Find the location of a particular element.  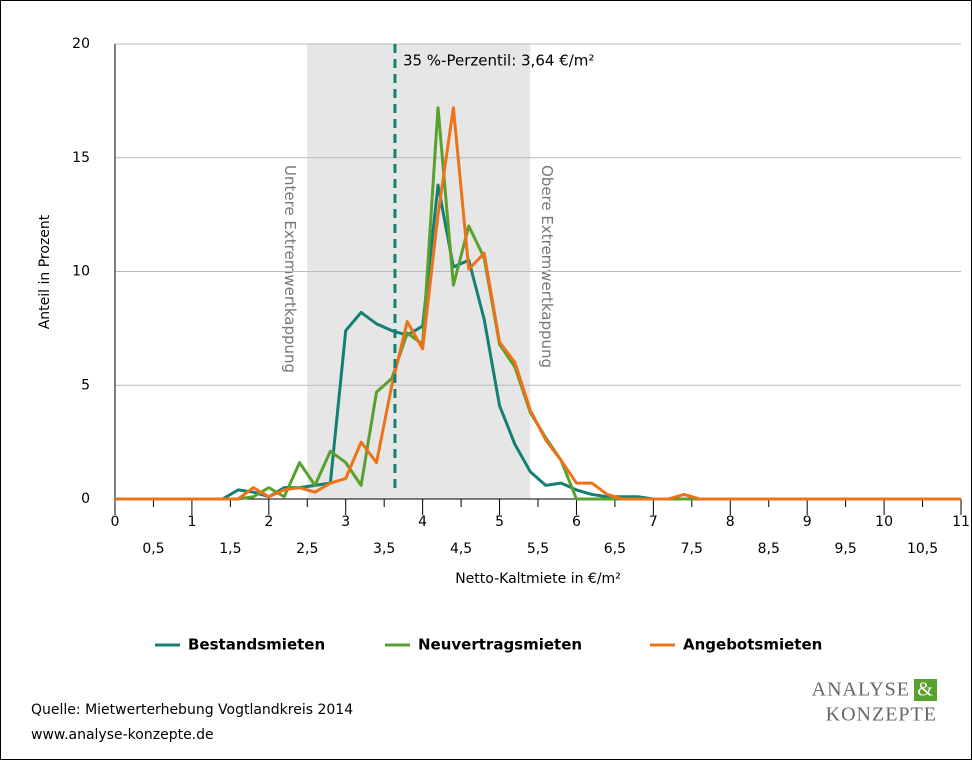

annotation: Obere Extremwertkappung is located at coordinates (547, 266).